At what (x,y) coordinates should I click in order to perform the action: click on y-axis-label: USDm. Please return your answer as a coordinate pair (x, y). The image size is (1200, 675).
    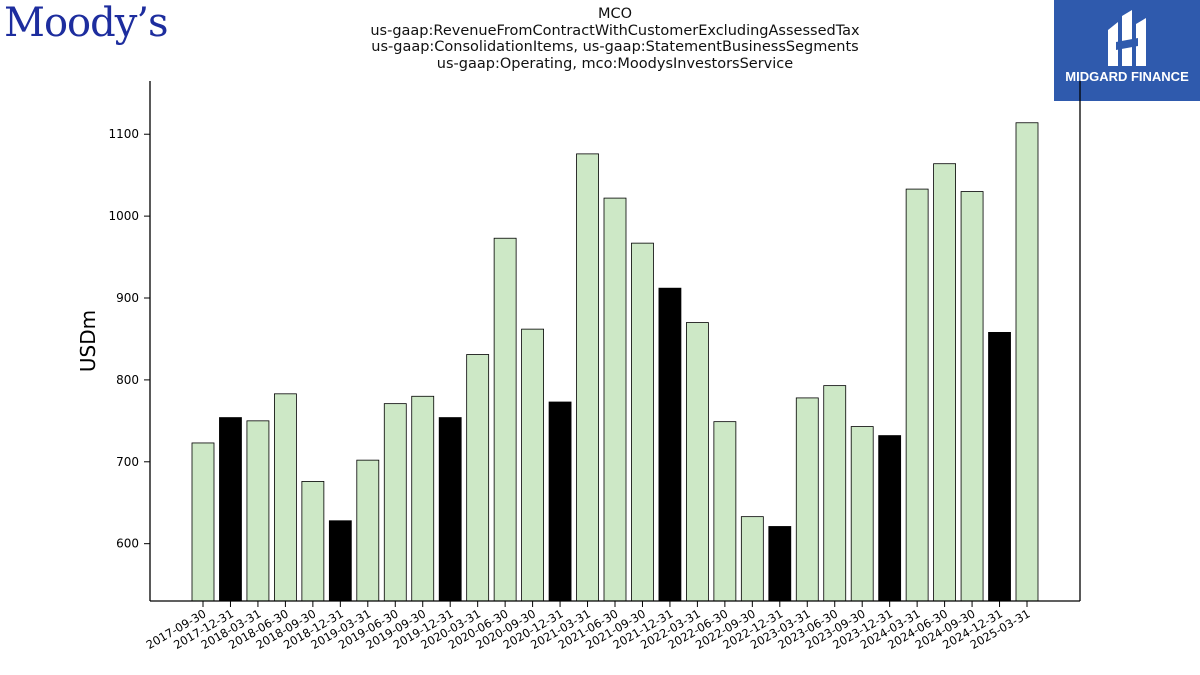
    Looking at the image, I should click on (88, 341).